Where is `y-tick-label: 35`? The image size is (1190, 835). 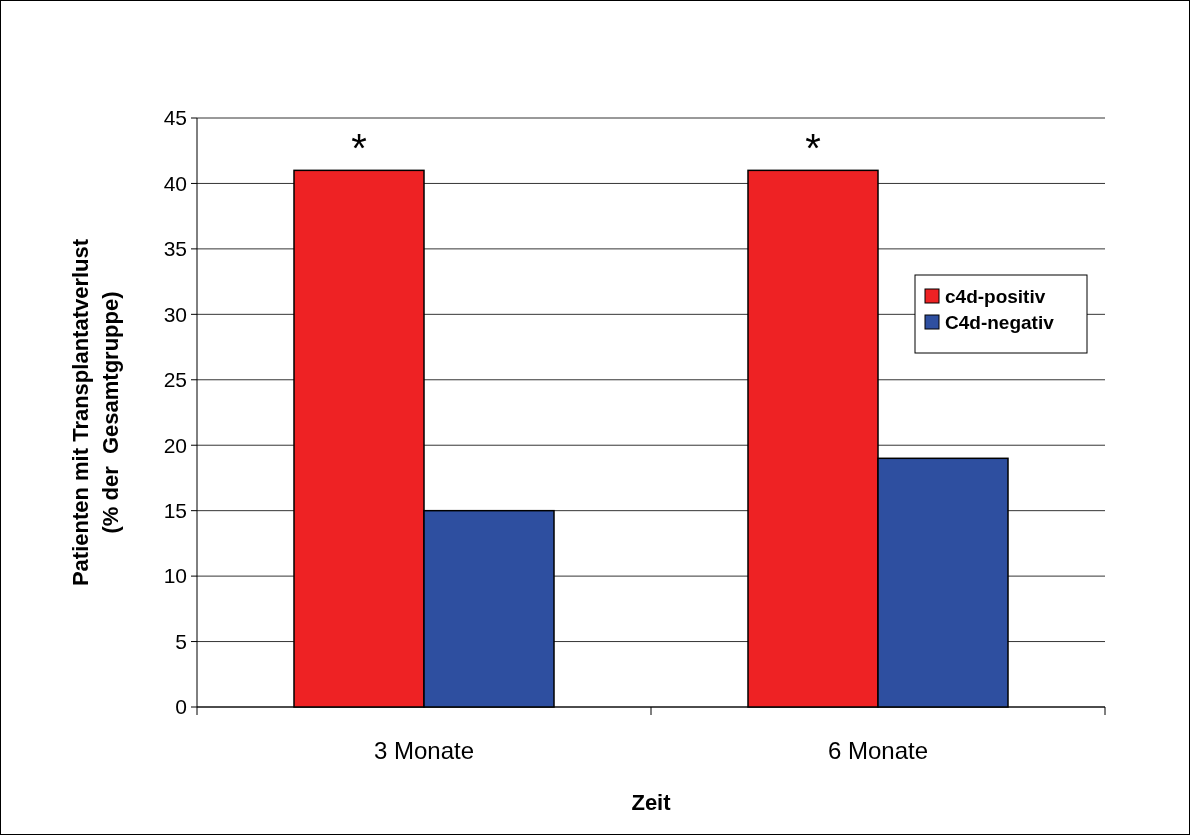
y-tick-label: 35 is located at coordinates (175, 249).